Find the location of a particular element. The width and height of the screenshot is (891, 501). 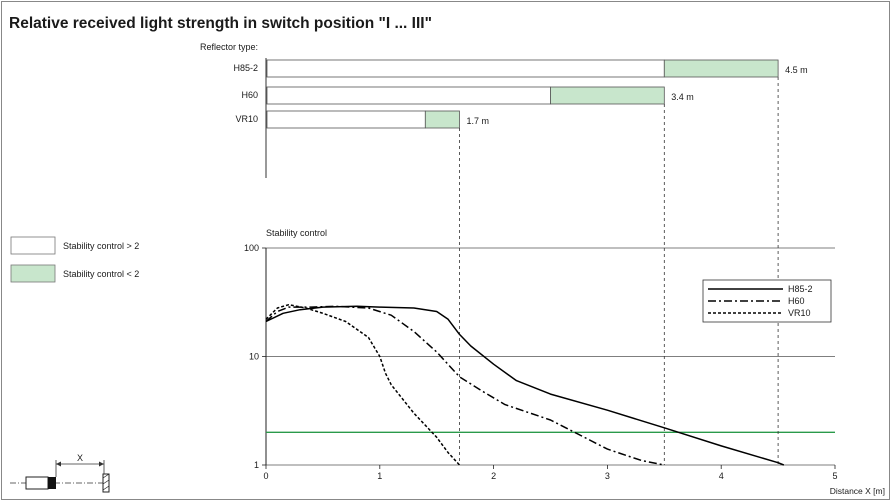

stability-legend-label-stable: Stability control > 2 is located at coordinates (101, 246).